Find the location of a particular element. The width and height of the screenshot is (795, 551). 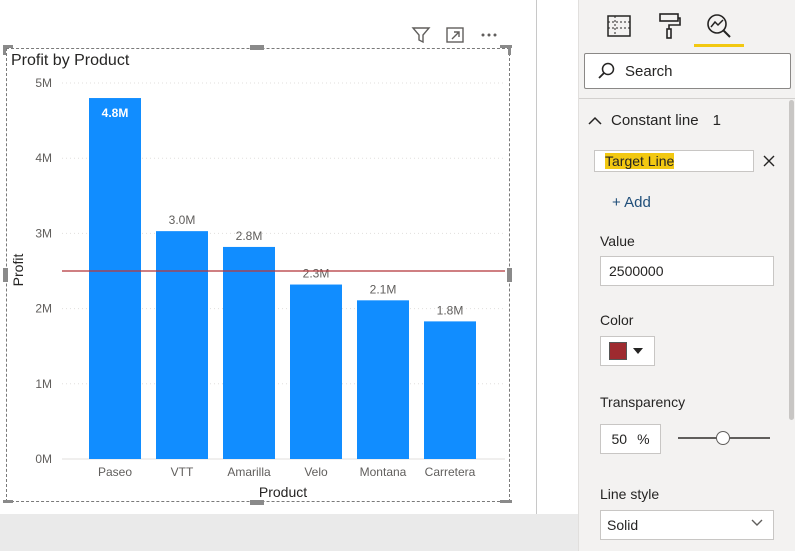

y-tick-label: 3M is located at coordinates (43, 233).